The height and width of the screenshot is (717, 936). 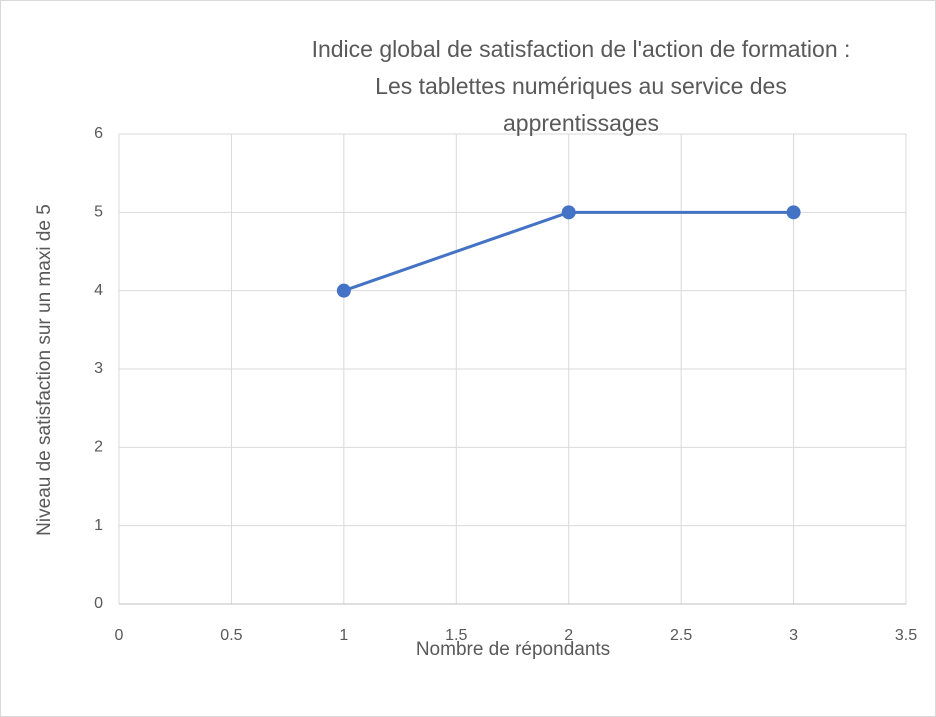 I want to click on y-tick-label: 2, so click(x=98, y=447).